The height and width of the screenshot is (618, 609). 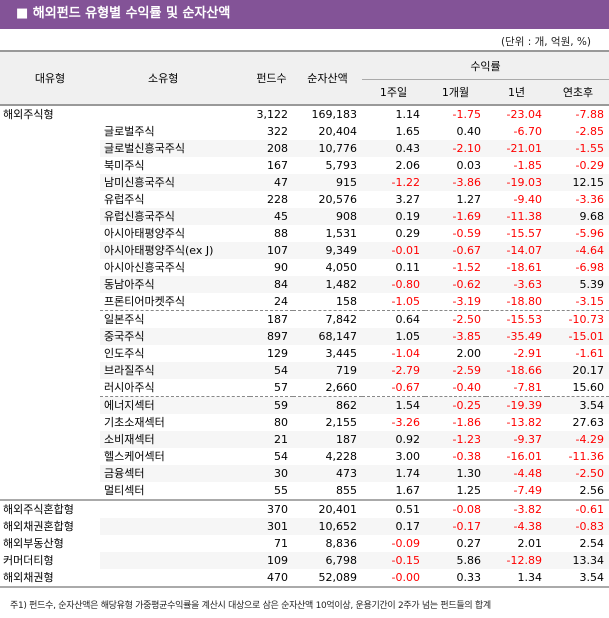 I want to click on cell-m1: -1.69, so click(x=455, y=216).